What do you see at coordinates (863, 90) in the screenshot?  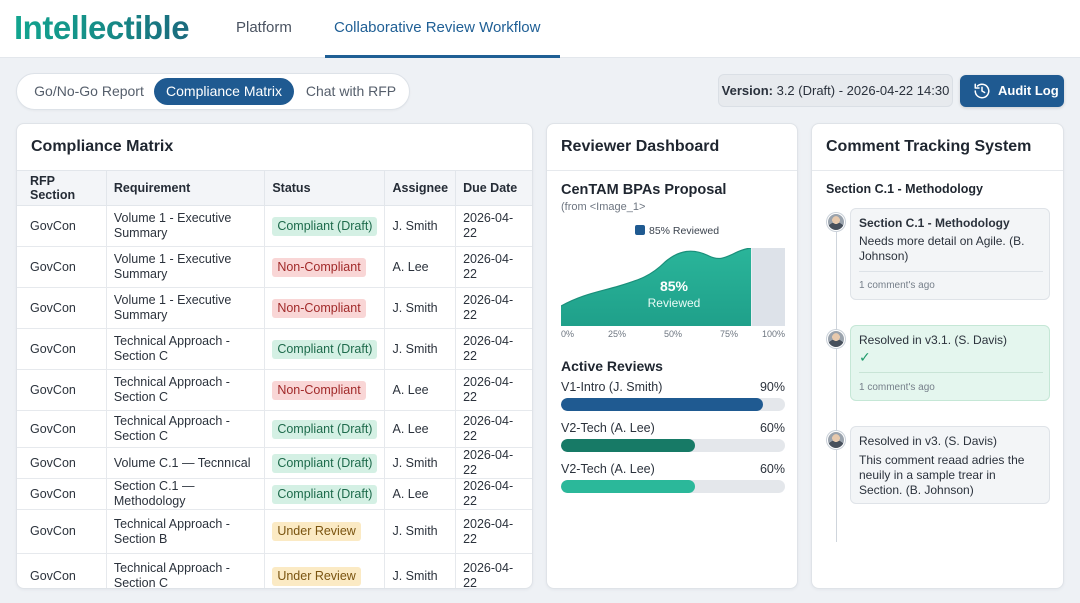 I see `version-value: 3.2 (Draft) - 2026-04-22 14:30` at bounding box center [863, 90].